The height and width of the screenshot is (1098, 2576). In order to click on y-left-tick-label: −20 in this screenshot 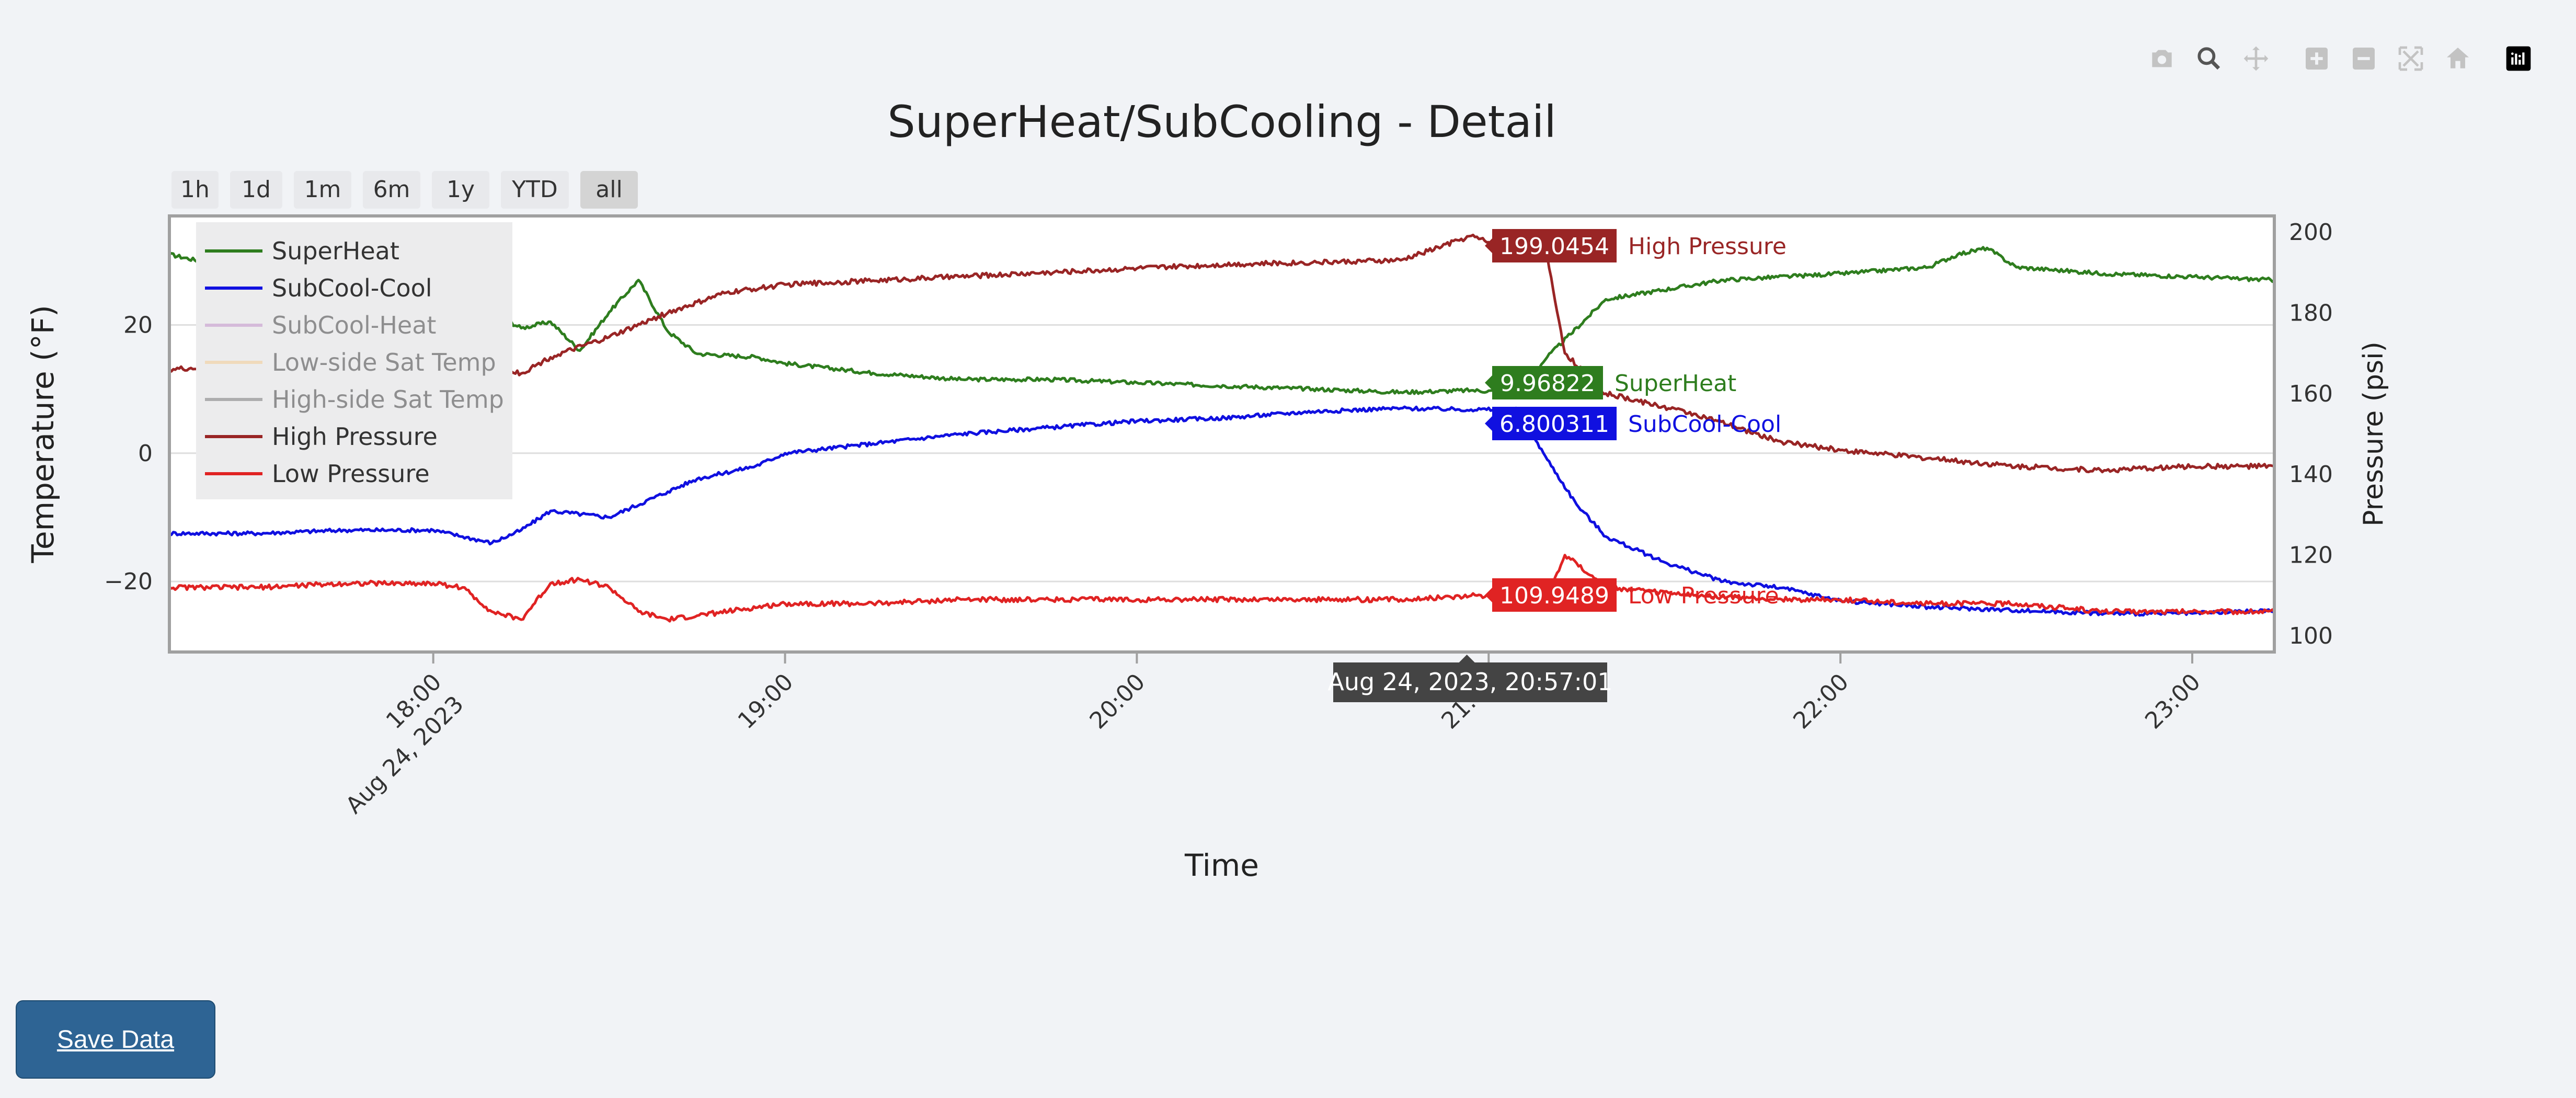, I will do `click(128, 581)`.